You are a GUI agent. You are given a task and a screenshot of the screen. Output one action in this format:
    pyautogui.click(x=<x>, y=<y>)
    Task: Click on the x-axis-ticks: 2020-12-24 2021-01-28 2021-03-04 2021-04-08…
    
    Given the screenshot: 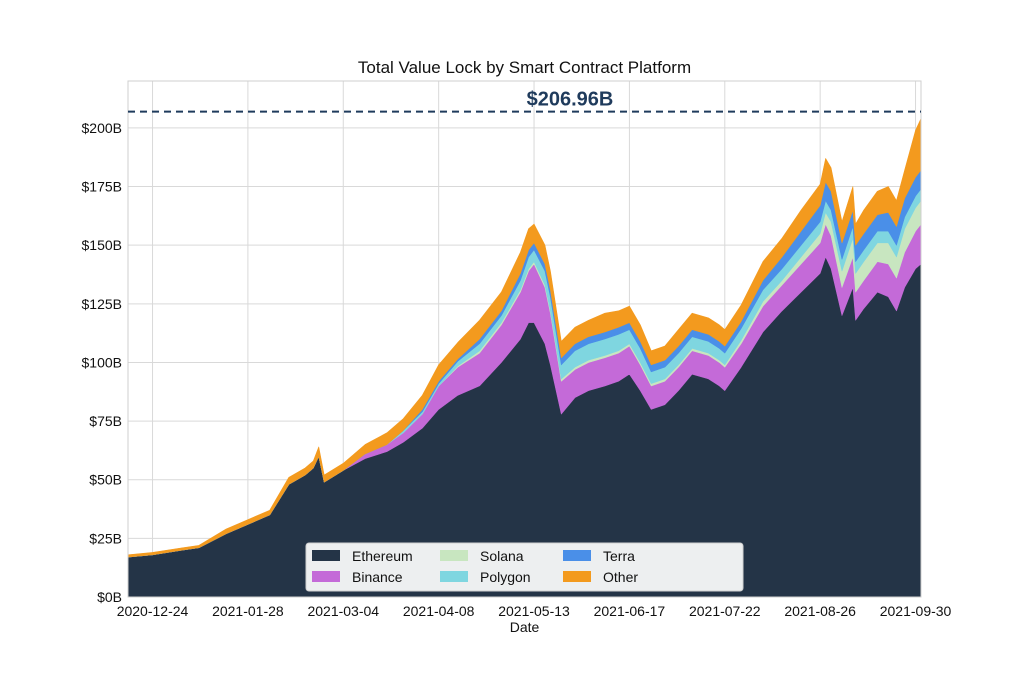 What is the action you would take?
    pyautogui.click(x=534, y=611)
    